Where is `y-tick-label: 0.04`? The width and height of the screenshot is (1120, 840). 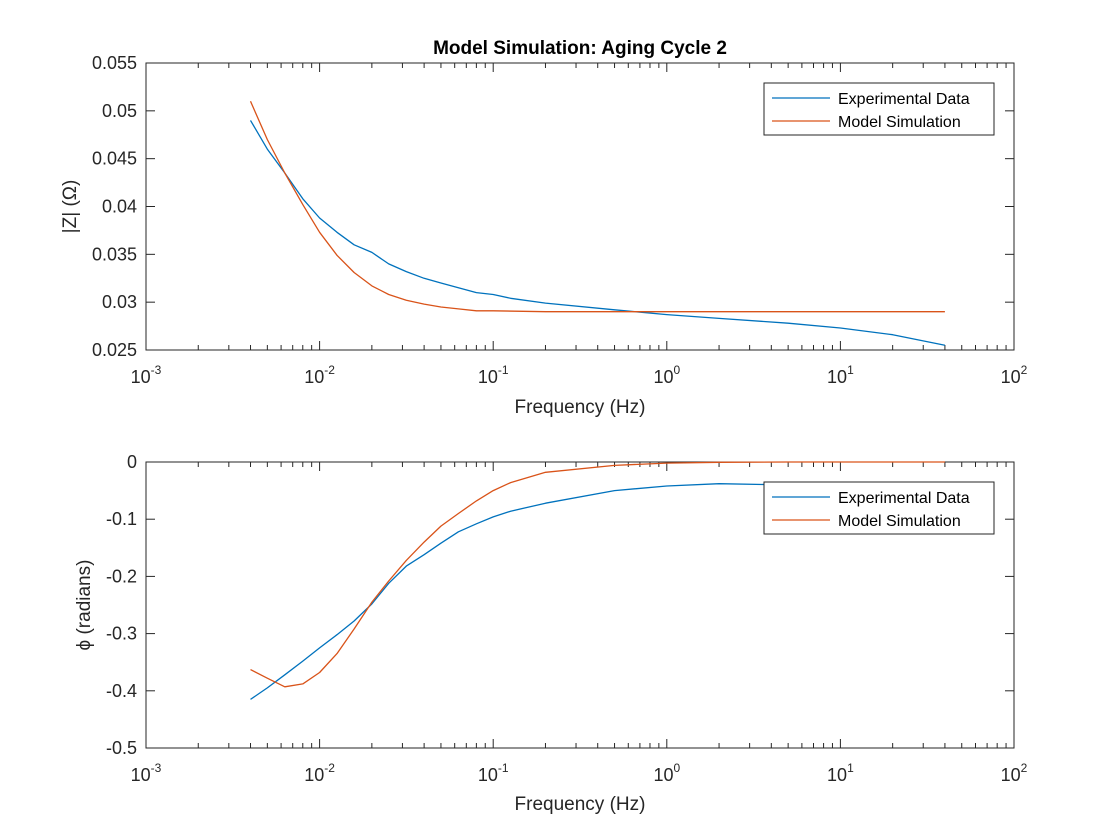
y-tick-label: 0.04 is located at coordinates (119, 207).